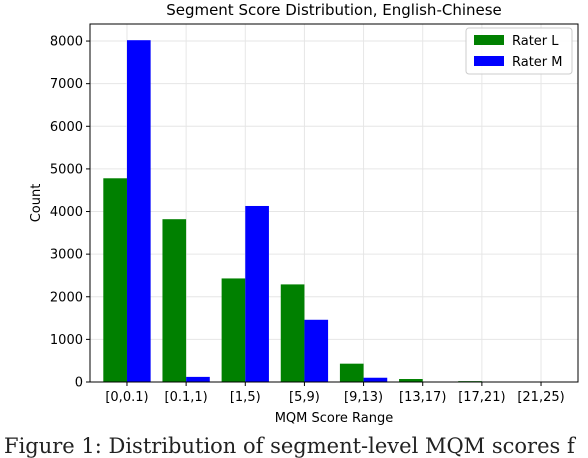 This screenshot has width=588, height=458. I want to click on x-tick-label: [13,17), so click(422, 397).